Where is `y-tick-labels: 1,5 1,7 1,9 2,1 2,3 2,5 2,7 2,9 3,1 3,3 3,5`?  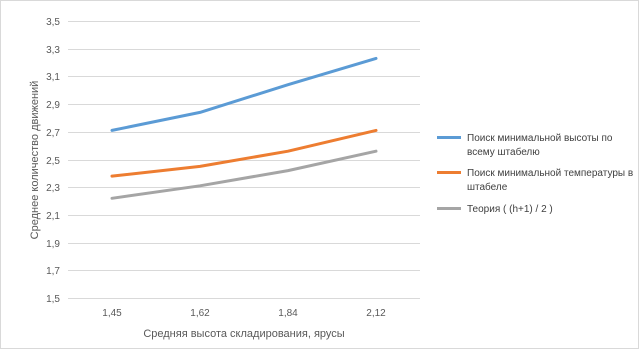
y-tick-labels: 1,5 1,7 1,9 2,1 2,3 2,5 2,7 2,9 3,1 3,3 3,5 is located at coordinates (53, 161).